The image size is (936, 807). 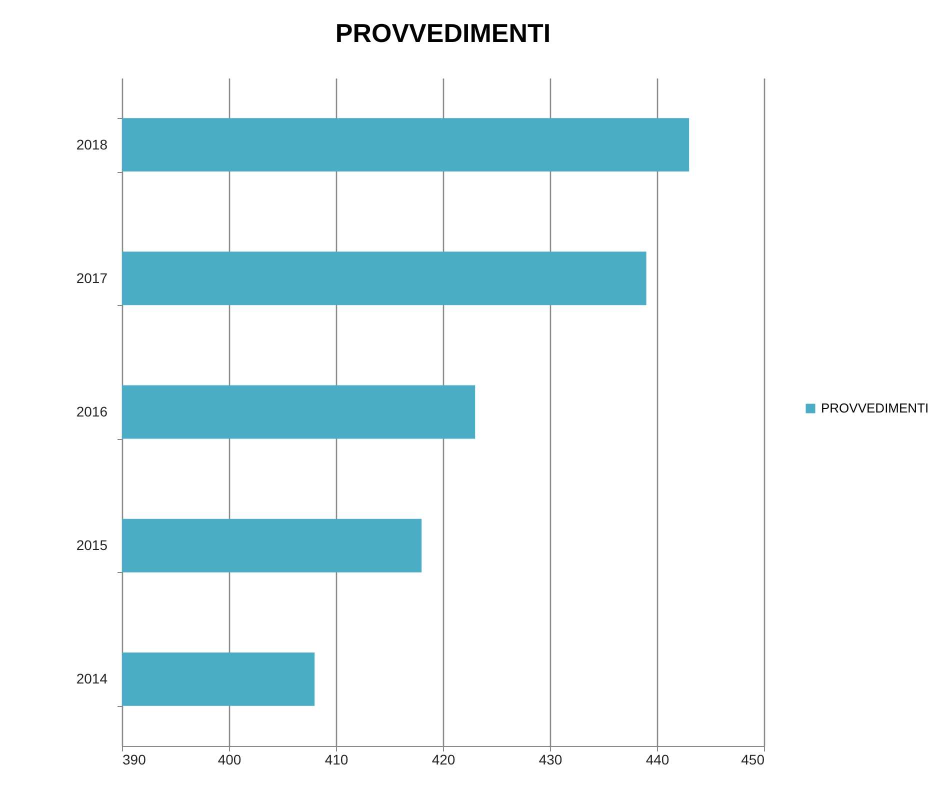 I want to click on x-tick-label: 400, so click(x=230, y=760).